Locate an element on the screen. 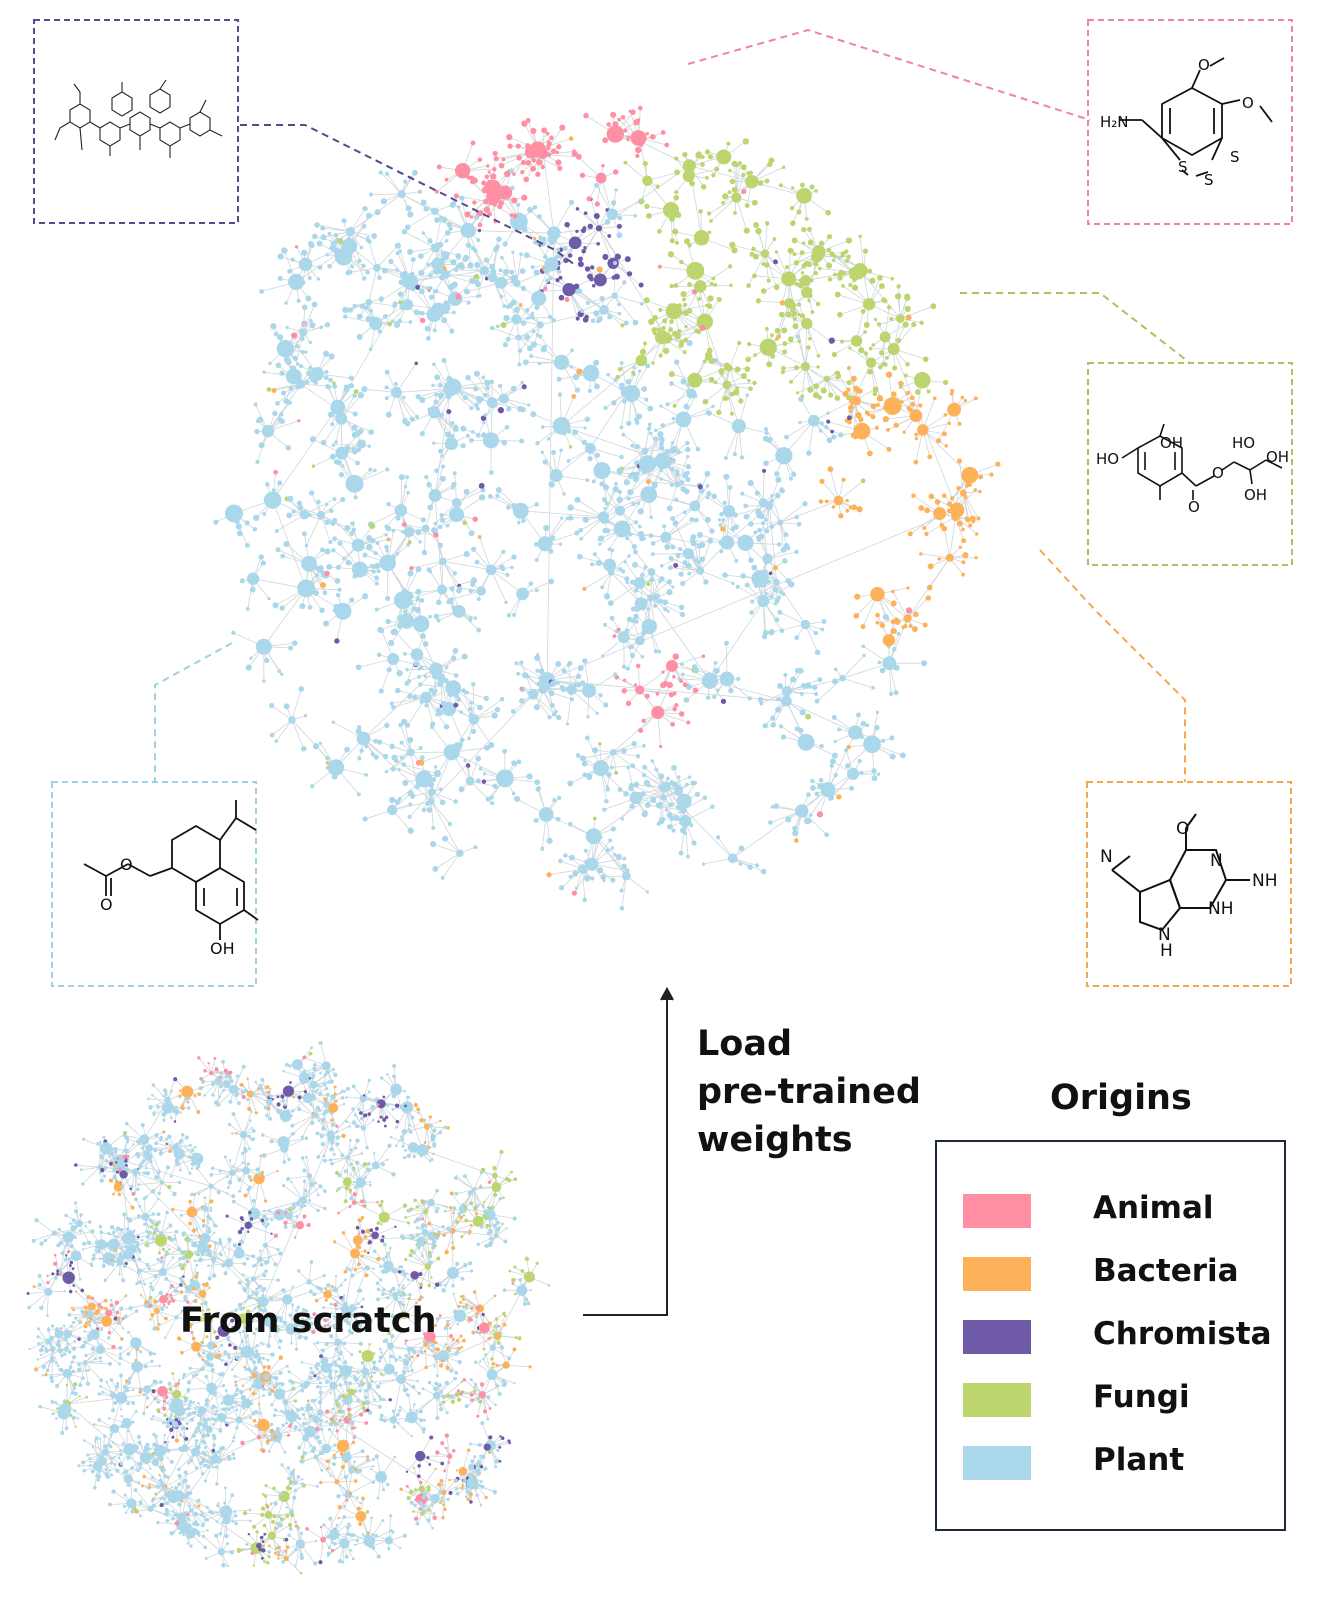 This screenshot has height=1604, width=1334. fungi-molecule-frame is located at coordinates (1190, 464).